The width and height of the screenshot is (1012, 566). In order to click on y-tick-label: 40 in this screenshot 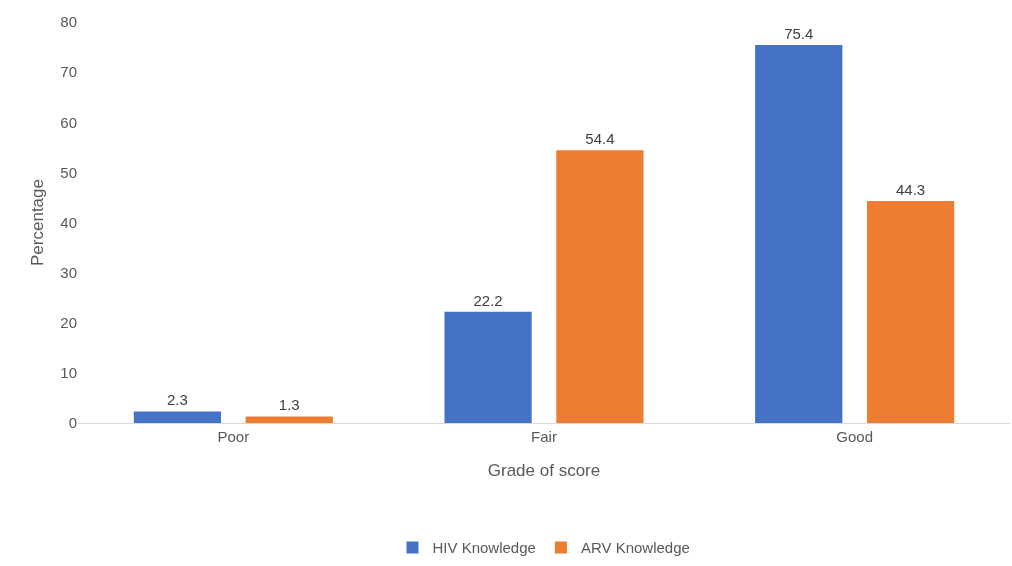, I will do `click(68, 222)`.